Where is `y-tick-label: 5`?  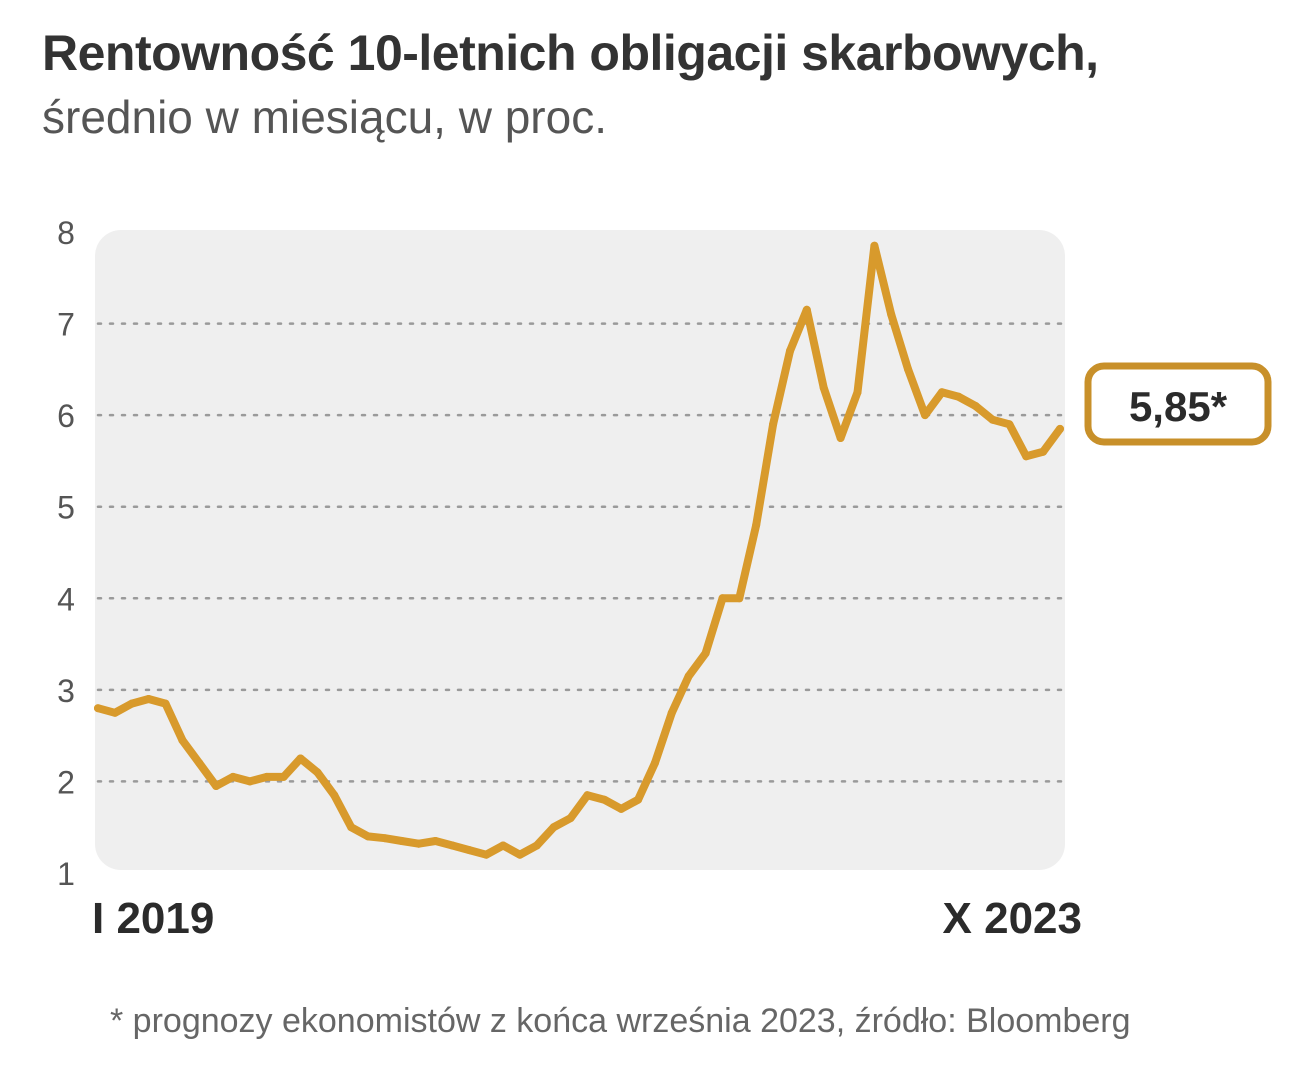 y-tick-label: 5 is located at coordinates (66, 508).